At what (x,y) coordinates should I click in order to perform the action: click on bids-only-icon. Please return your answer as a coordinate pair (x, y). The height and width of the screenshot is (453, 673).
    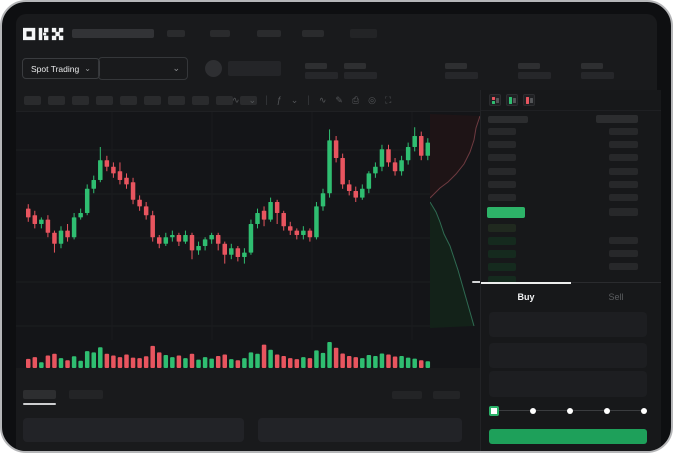
    Looking at the image, I should click on (512, 100).